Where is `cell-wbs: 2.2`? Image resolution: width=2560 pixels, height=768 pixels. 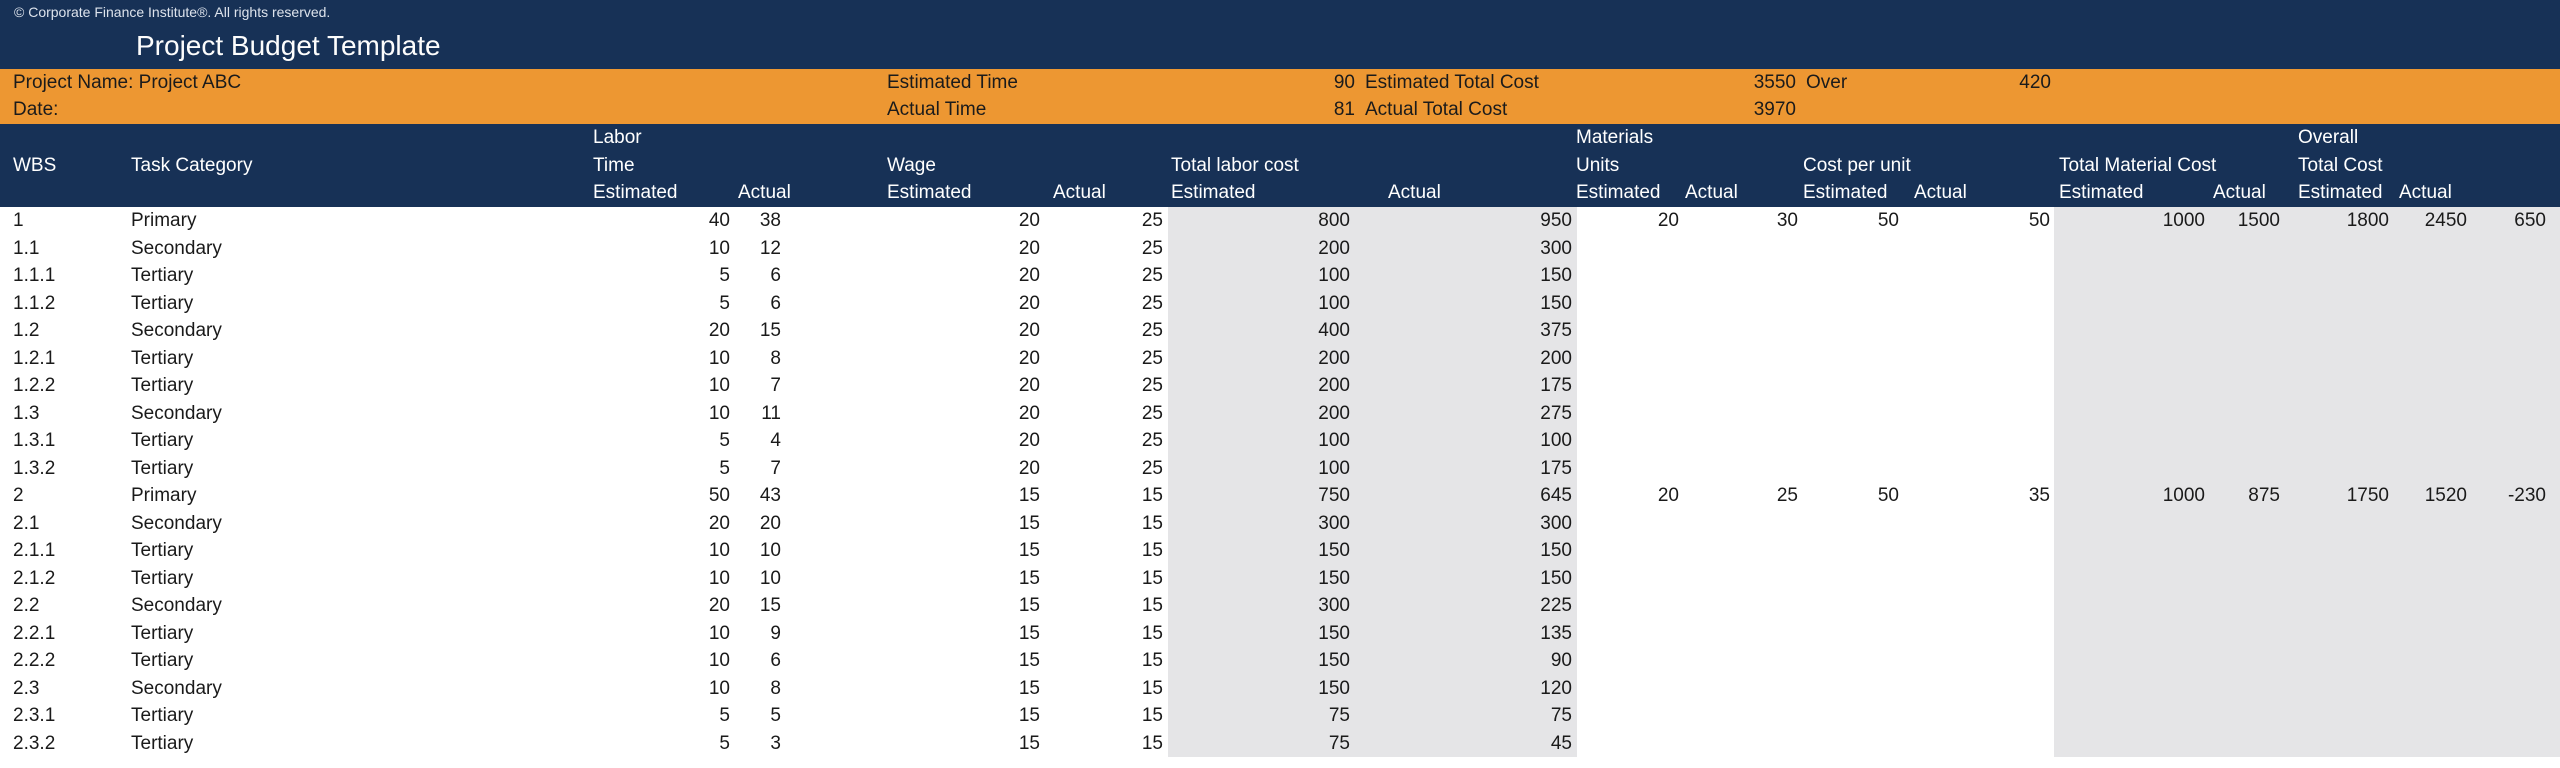
cell-wbs: 2.2 is located at coordinates (26, 605).